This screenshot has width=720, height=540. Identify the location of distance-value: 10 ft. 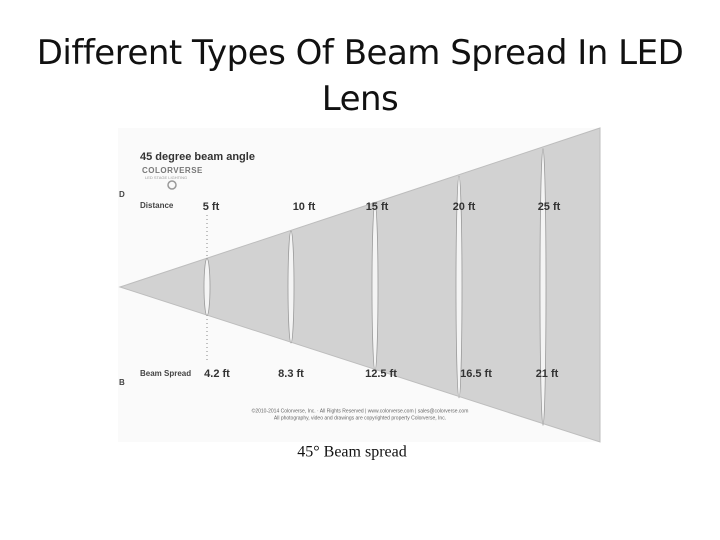
(304, 207).